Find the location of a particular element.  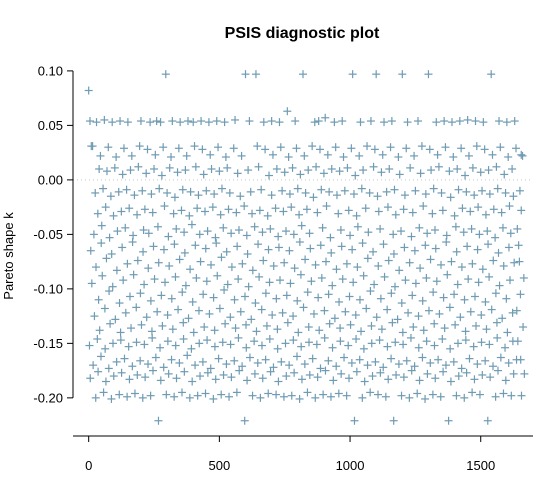

y-axis-label: Pareto shape k is located at coordinates (8, 256).